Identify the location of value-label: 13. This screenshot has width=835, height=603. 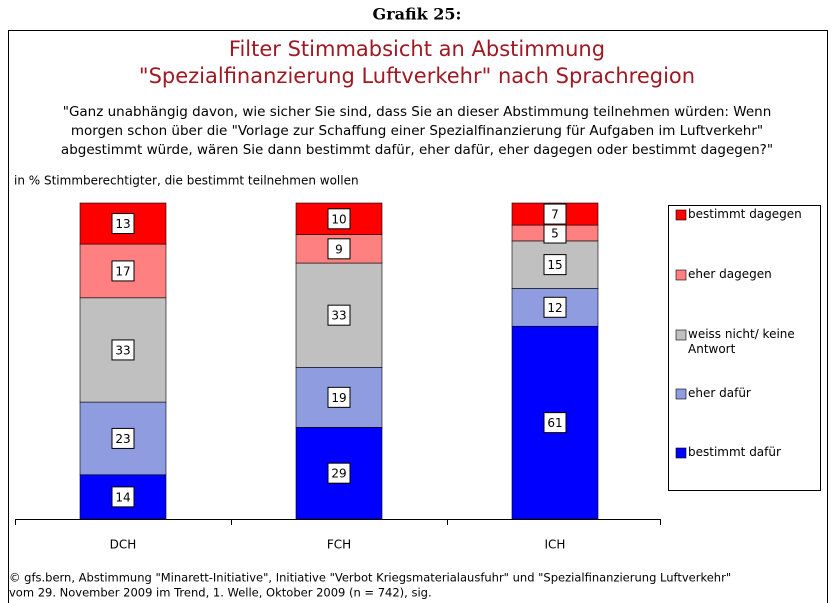
(122, 224).